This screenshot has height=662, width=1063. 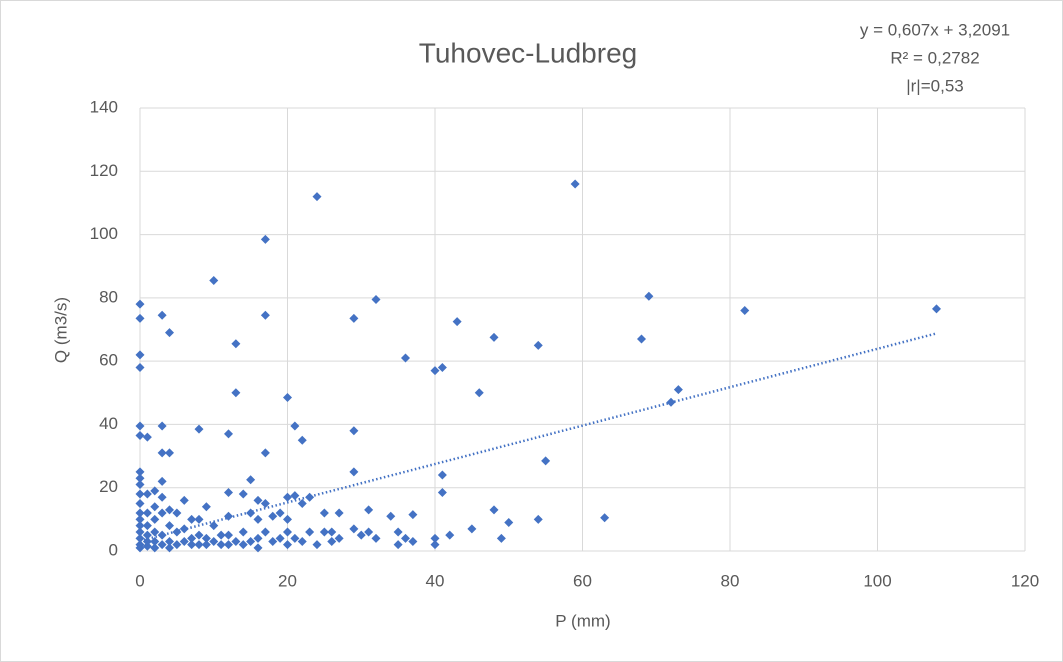 I want to click on x-axis-label: P (mm), so click(x=582, y=620).